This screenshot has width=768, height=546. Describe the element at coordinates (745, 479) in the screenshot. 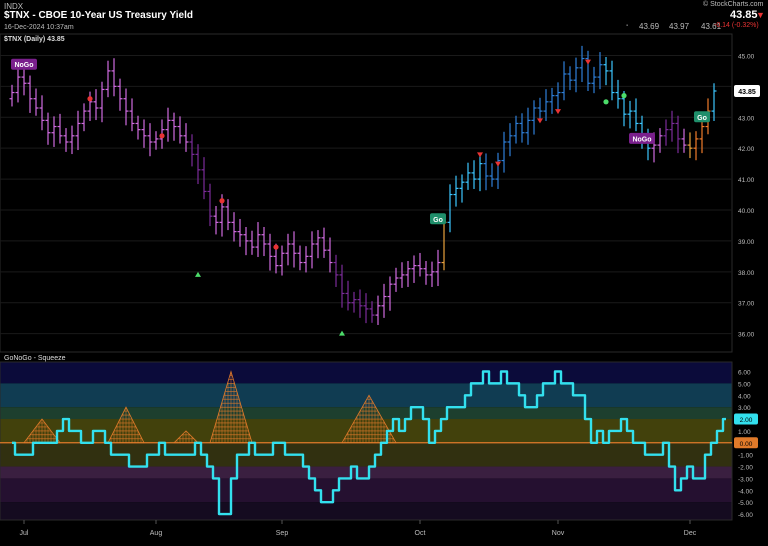

I see `oscillator-tick-label: -3.00` at that location.